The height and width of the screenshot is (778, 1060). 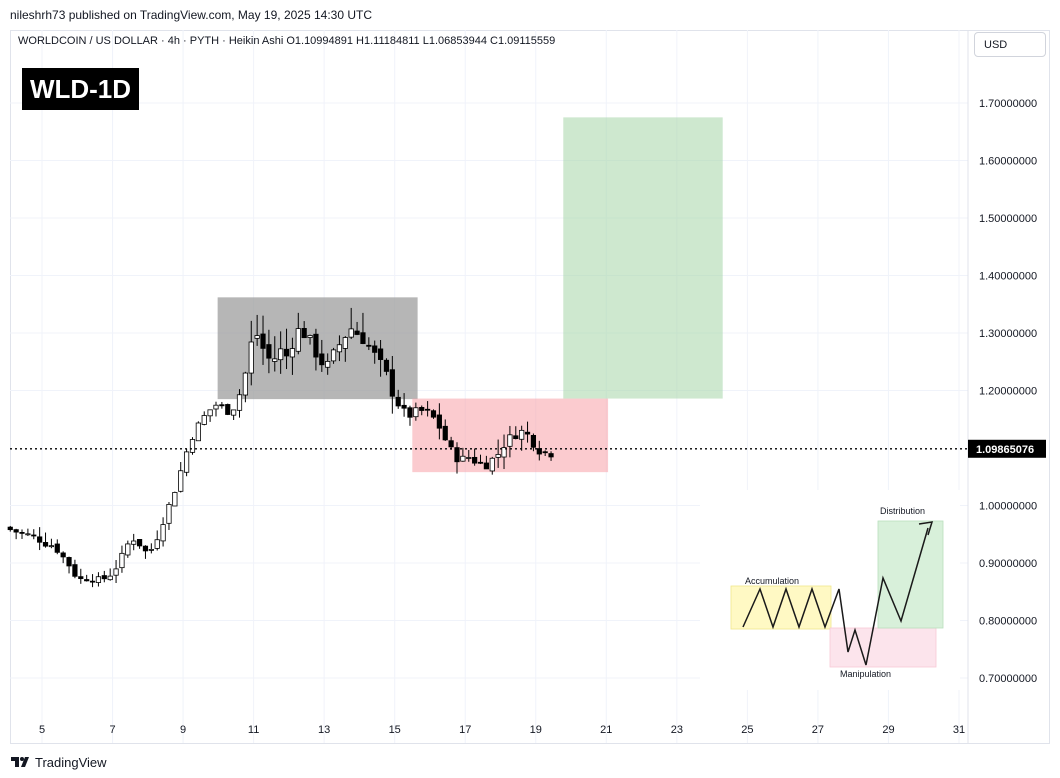 I want to click on timeframe-badge: WLD-1D, so click(x=80, y=89).